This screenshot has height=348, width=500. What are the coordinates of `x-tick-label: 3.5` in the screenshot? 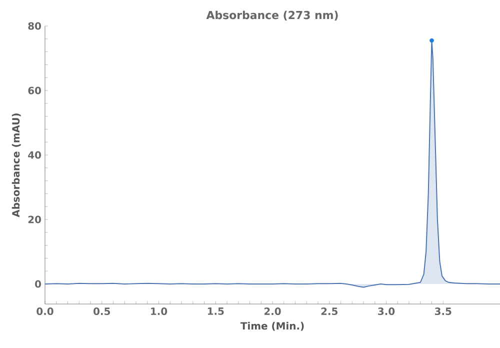 It's located at (443, 312).